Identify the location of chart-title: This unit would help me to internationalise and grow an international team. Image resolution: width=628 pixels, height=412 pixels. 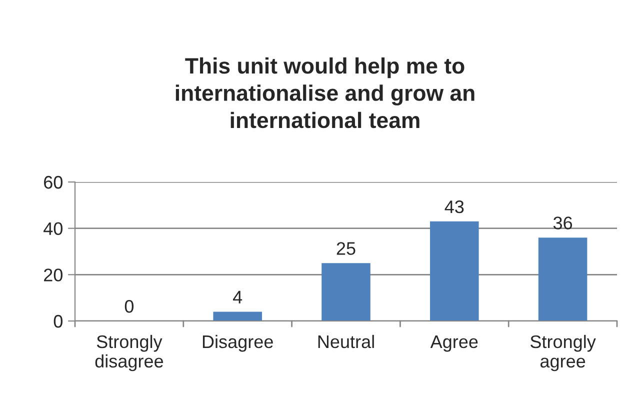
(325, 92).